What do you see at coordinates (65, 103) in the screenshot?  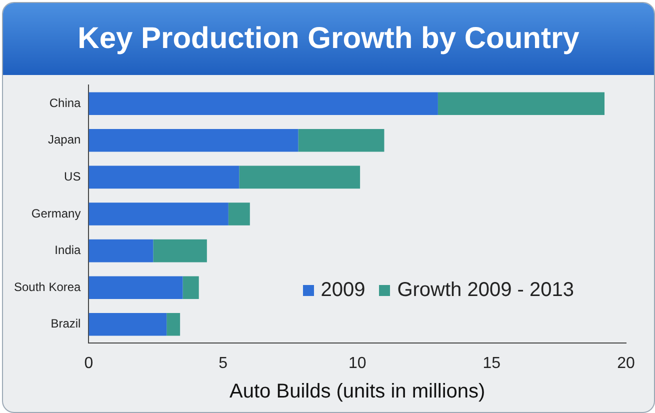 I see `y-tick-label: China` at bounding box center [65, 103].